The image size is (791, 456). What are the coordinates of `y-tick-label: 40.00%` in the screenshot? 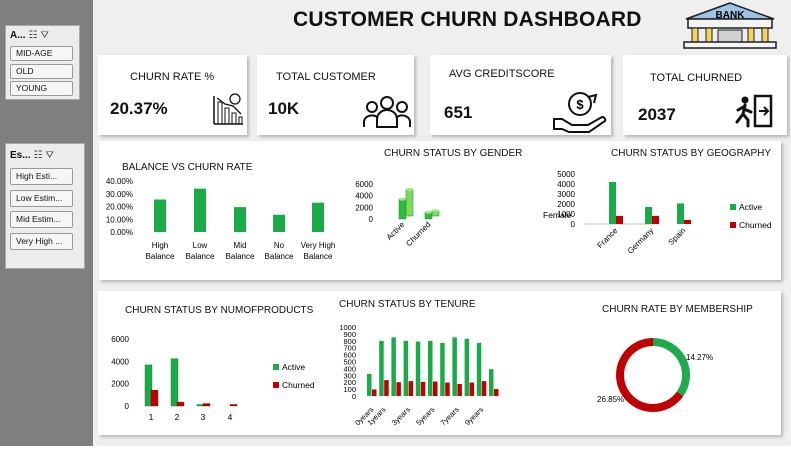 It's located at (119, 181).